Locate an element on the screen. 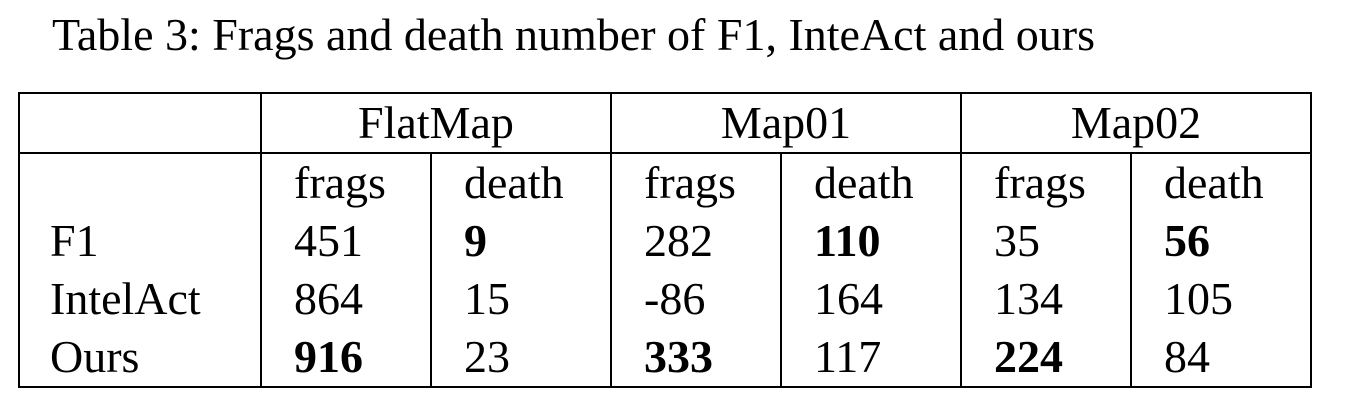 The width and height of the screenshot is (1354, 404). row-label: F1 is located at coordinates (74, 240).